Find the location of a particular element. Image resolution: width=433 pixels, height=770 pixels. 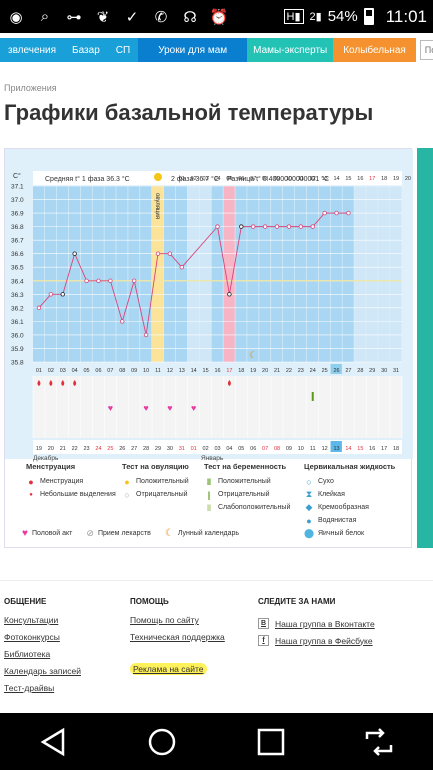

moon-icon: ☾ is located at coordinates (169, 533).